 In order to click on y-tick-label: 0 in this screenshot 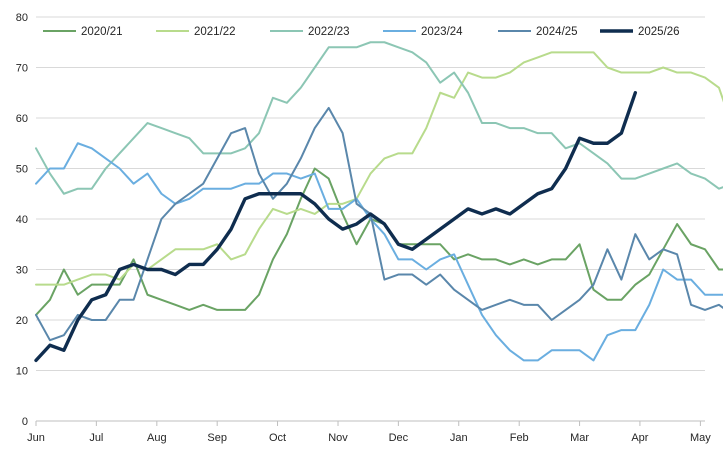, I will do `click(25, 422)`.